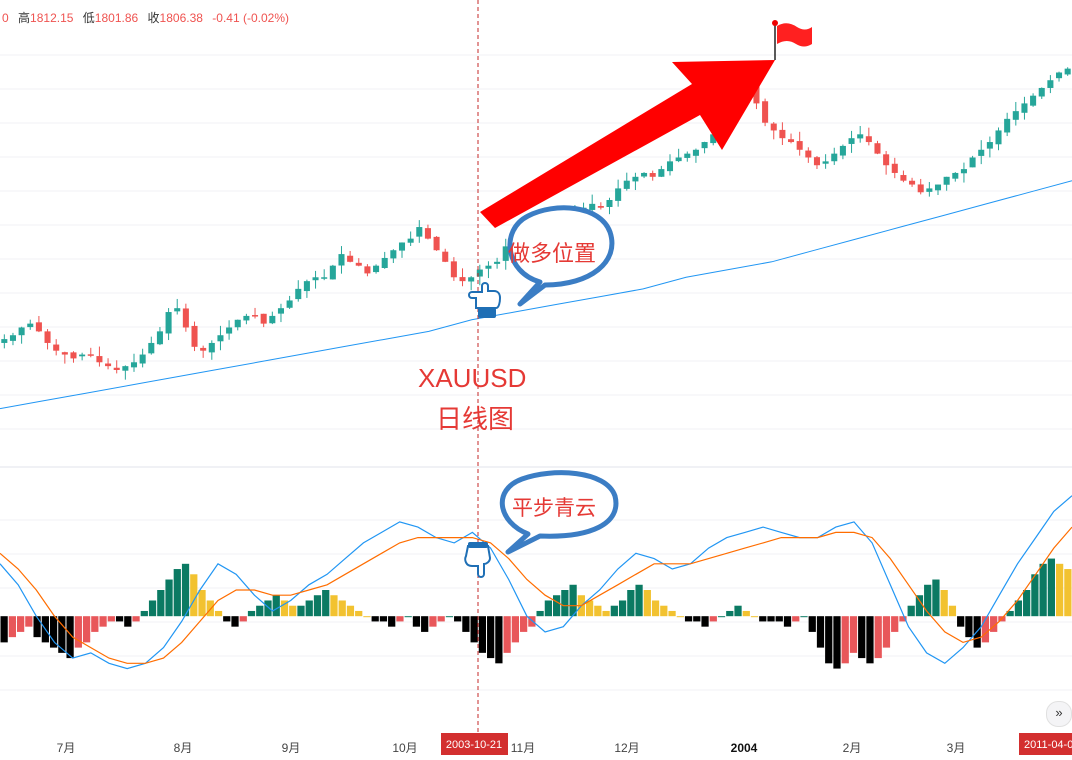  What do you see at coordinates (475, 419) in the screenshot?
I see `timeframe-label: 日线图` at bounding box center [475, 419].